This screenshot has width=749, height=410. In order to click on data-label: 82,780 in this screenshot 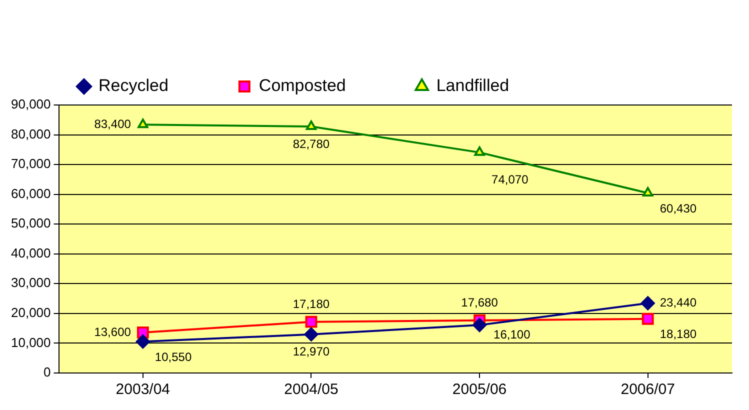, I will do `click(311, 143)`.